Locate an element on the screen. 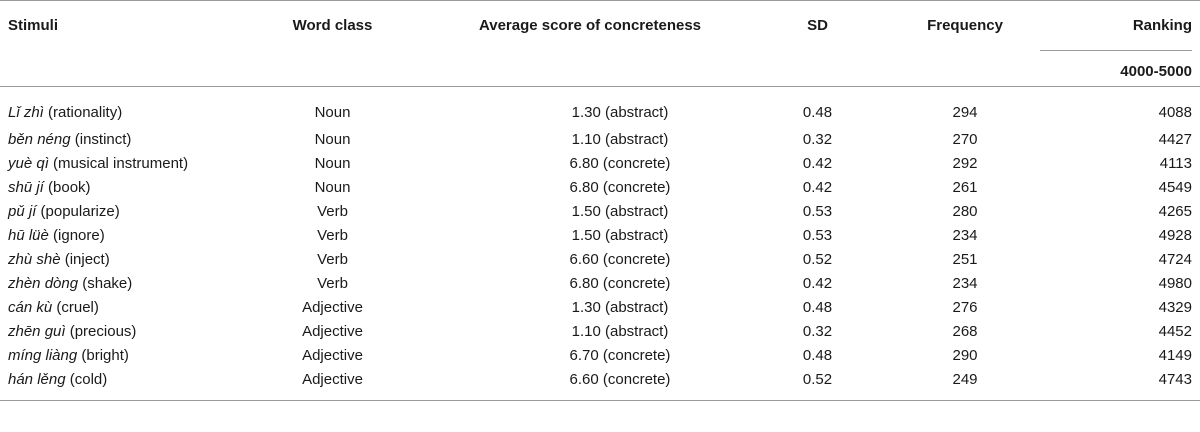  cell-stimulus: hán lěng (cold) is located at coordinates (115, 384).